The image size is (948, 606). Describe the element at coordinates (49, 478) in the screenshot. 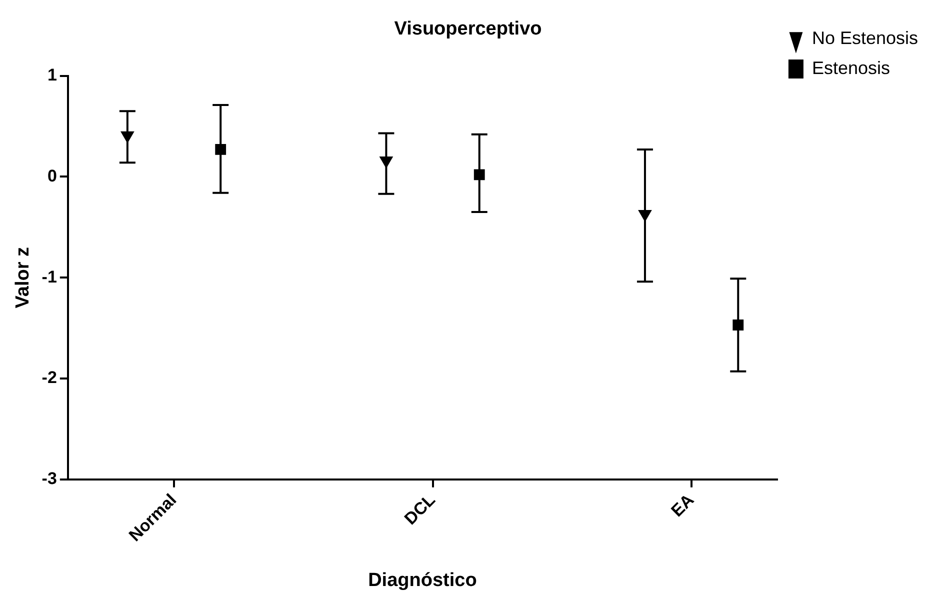

I see `y-tick-label: -3` at that location.